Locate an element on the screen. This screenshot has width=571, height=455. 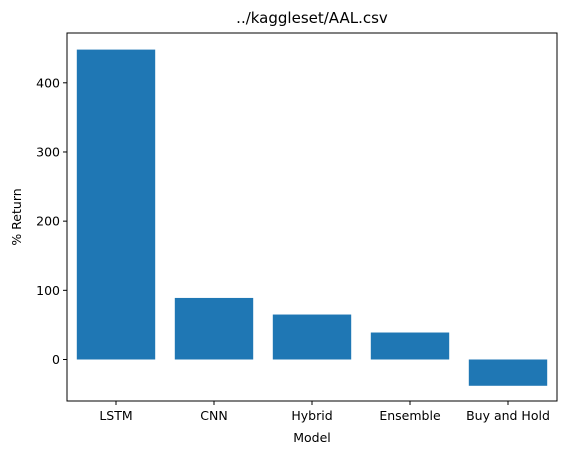
x-tick-label: LSTM is located at coordinates (115, 415).